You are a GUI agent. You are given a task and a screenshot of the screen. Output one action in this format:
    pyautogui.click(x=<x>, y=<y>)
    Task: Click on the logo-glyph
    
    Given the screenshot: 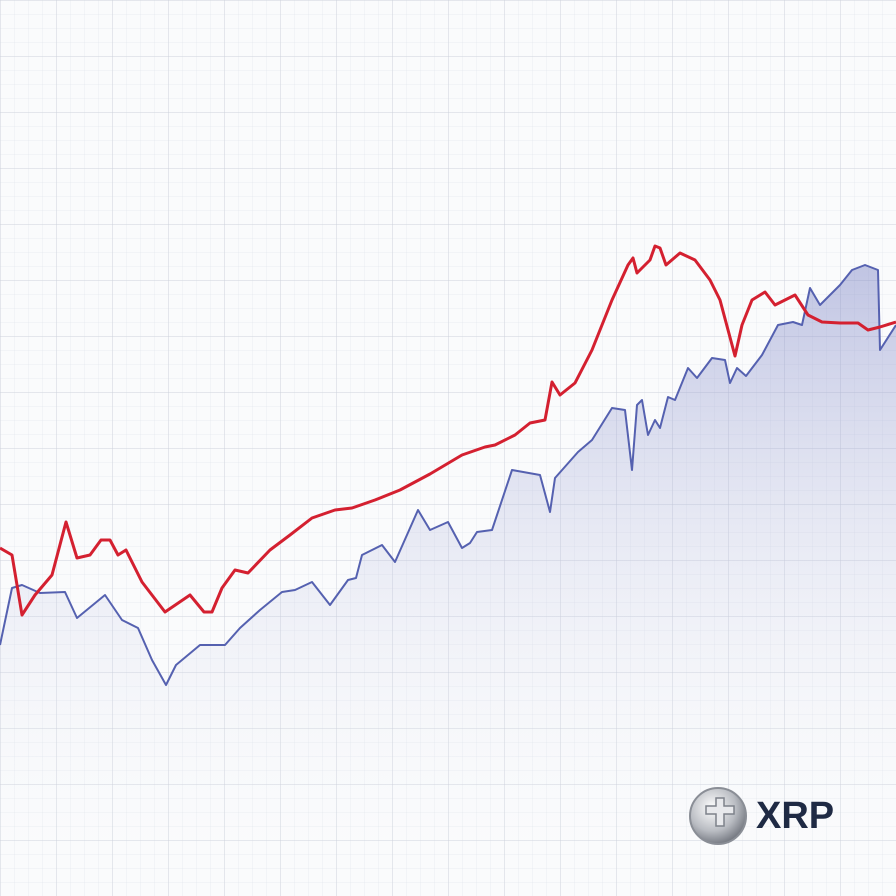 What is the action you would take?
    pyautogui.click(x=720, y=812)
    